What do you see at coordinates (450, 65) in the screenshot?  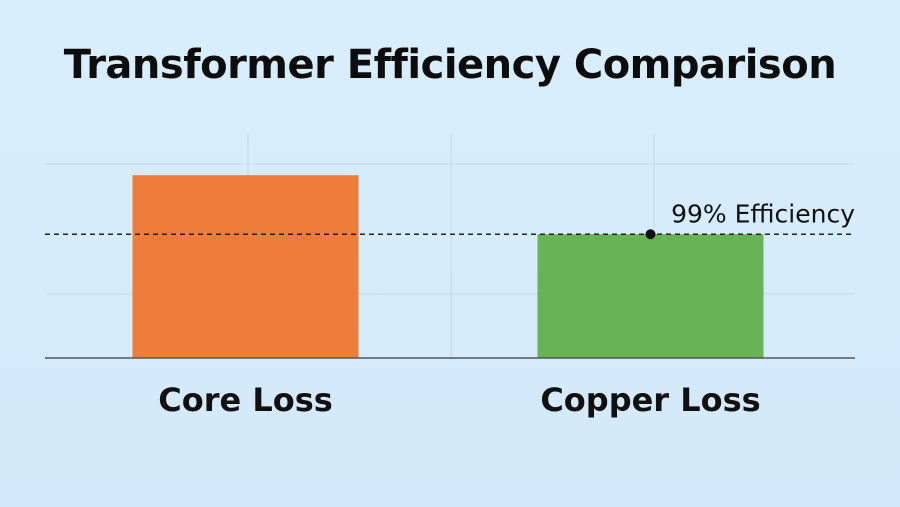 I see `chart-title: Transformer Efficiency Comparison` at bounding box center [450, 65].